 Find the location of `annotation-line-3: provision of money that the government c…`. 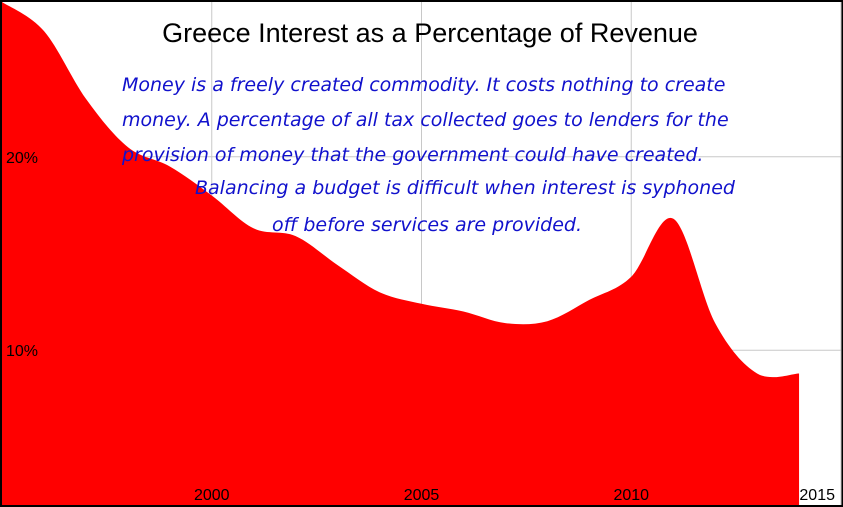

annotation-line-3: provision of money that the government c… is located at coordinates (412, 155).